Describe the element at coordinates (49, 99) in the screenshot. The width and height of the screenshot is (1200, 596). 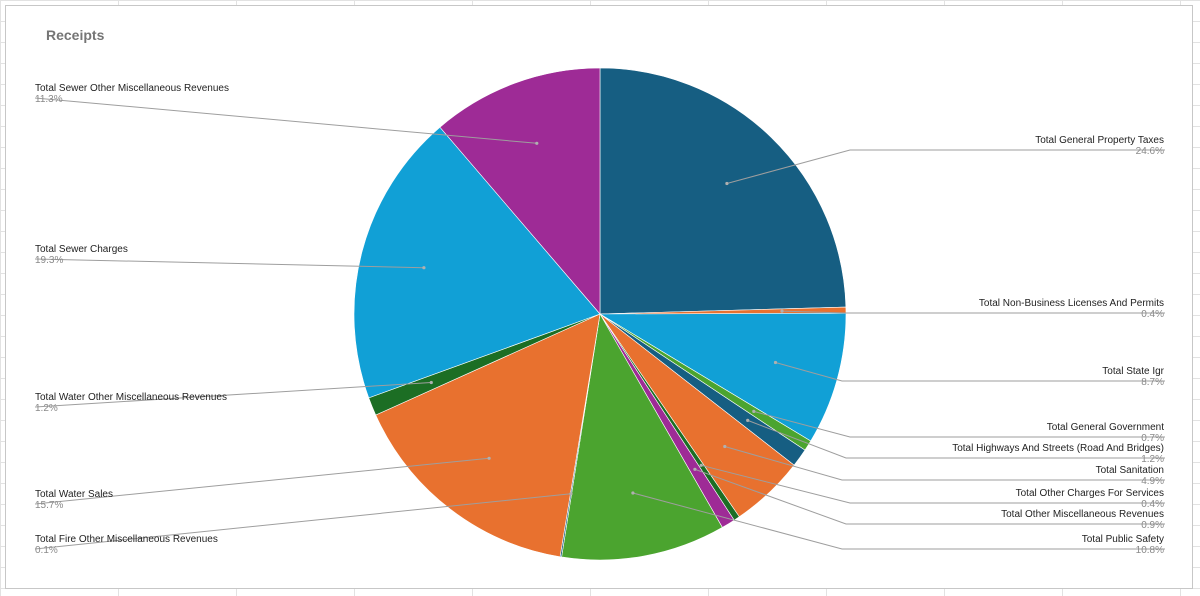
I see `slice-percent-label: 11.3%` at that location.